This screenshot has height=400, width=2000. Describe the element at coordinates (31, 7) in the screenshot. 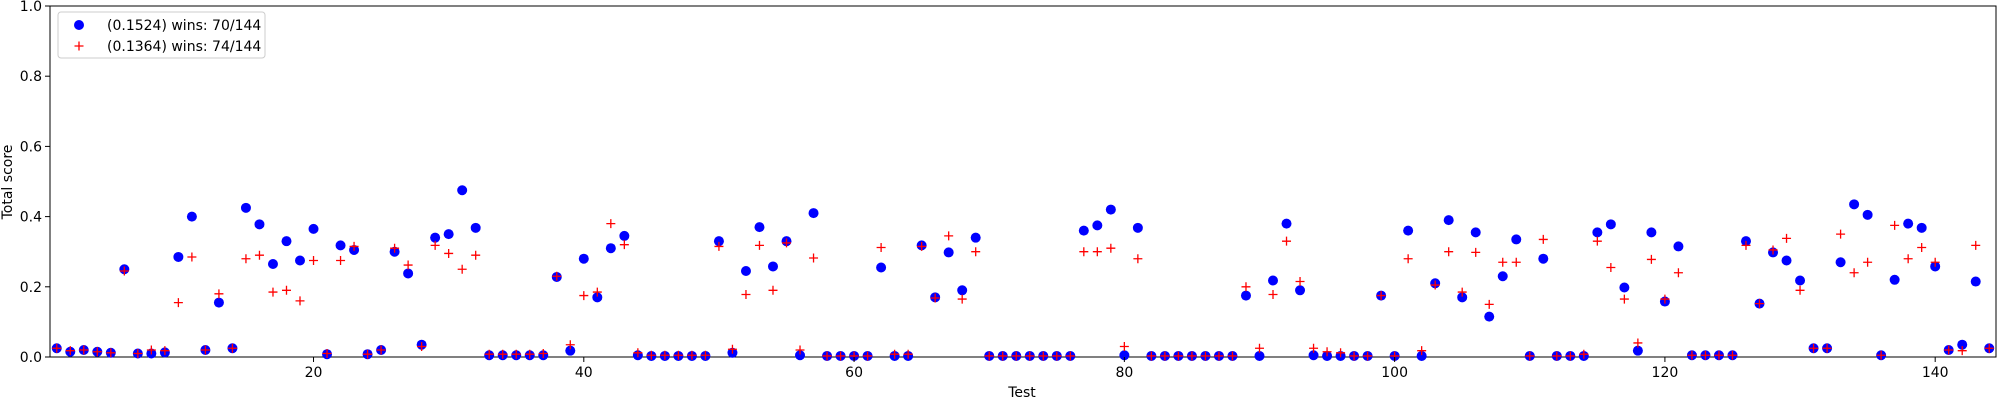

I see `y-tick-label: 1.0` at that location.